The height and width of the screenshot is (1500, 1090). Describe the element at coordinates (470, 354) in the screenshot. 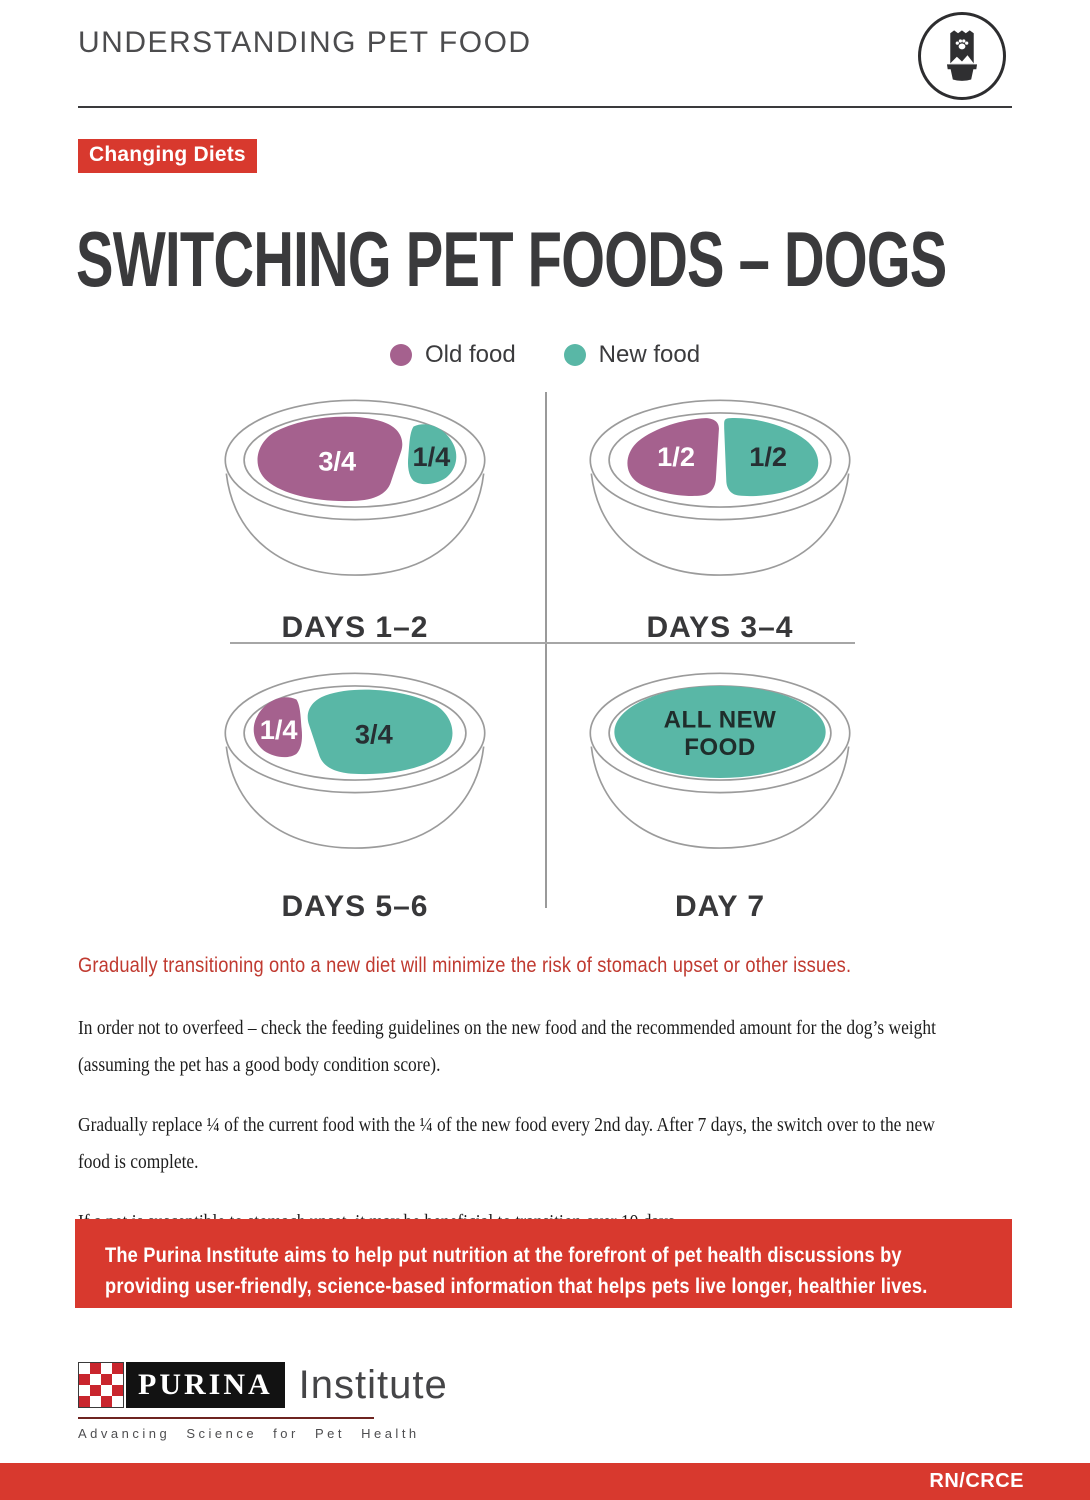

I see `legend-label-old: Old food` at that location.